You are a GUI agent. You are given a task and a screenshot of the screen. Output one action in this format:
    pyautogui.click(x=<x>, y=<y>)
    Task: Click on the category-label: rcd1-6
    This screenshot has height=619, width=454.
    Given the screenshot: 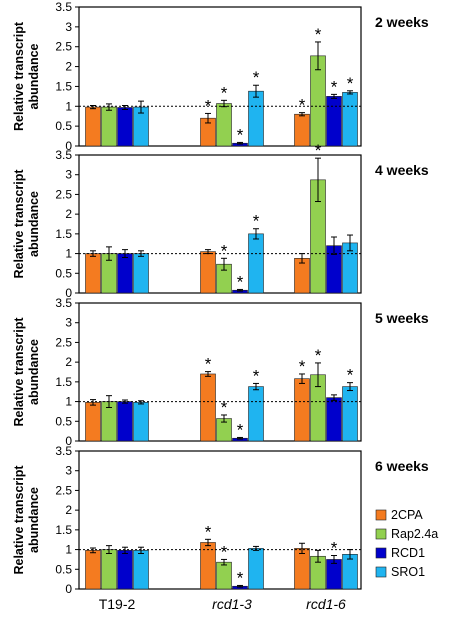 What is the action you would take?
    pyautogui.click(x=326, y=604)
    